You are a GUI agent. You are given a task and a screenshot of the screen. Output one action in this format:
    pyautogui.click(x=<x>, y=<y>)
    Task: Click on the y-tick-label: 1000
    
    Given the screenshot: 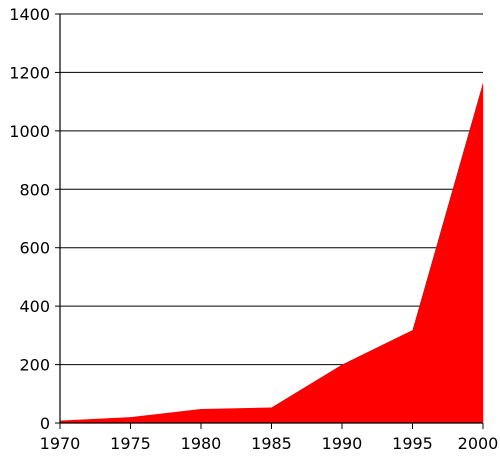 What is the action you would take?
    pyautogui.click(x=29, y=131)
    